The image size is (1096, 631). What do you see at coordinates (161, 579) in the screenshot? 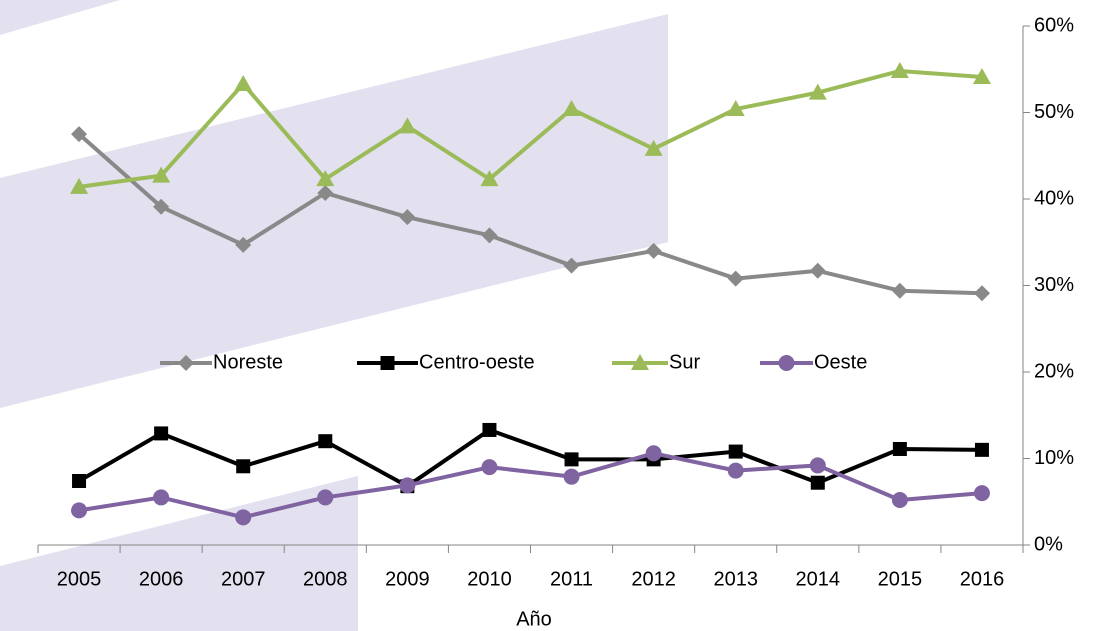
I see `x-tick-label: 2006` at bounding box center [161, 579].